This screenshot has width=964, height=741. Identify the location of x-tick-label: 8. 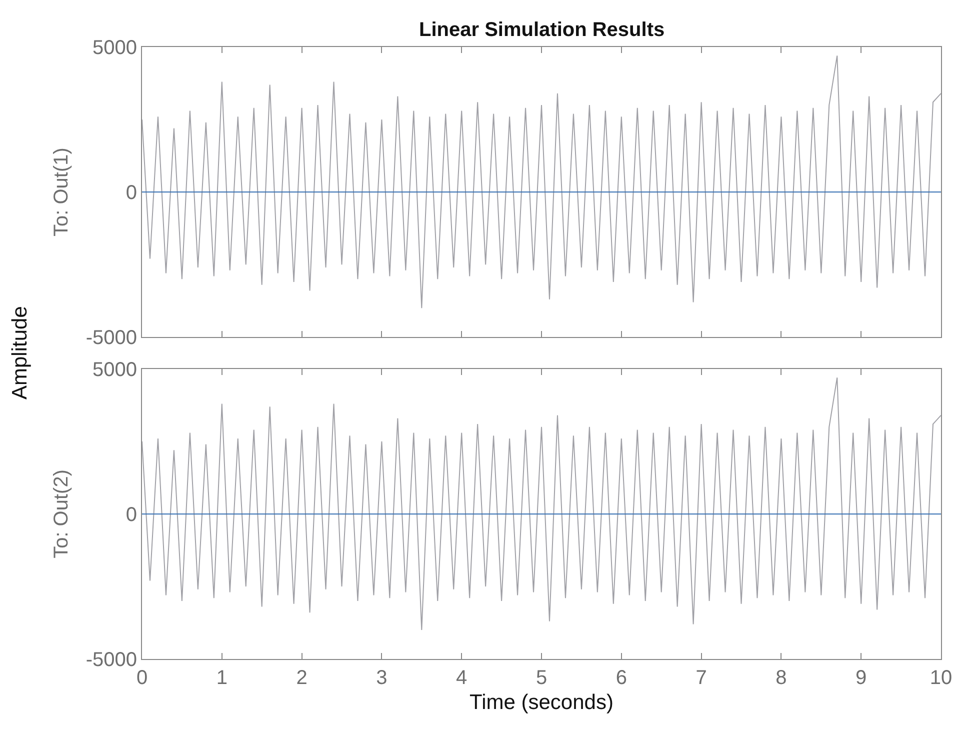
(781, 678).